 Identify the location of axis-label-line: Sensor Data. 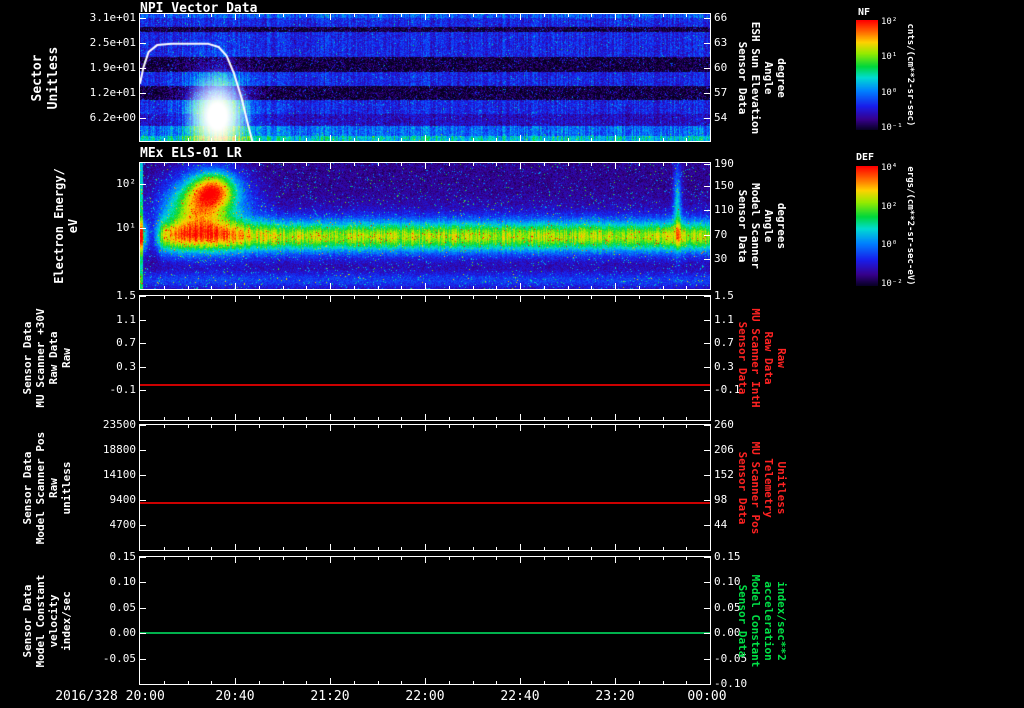
(742, 620).